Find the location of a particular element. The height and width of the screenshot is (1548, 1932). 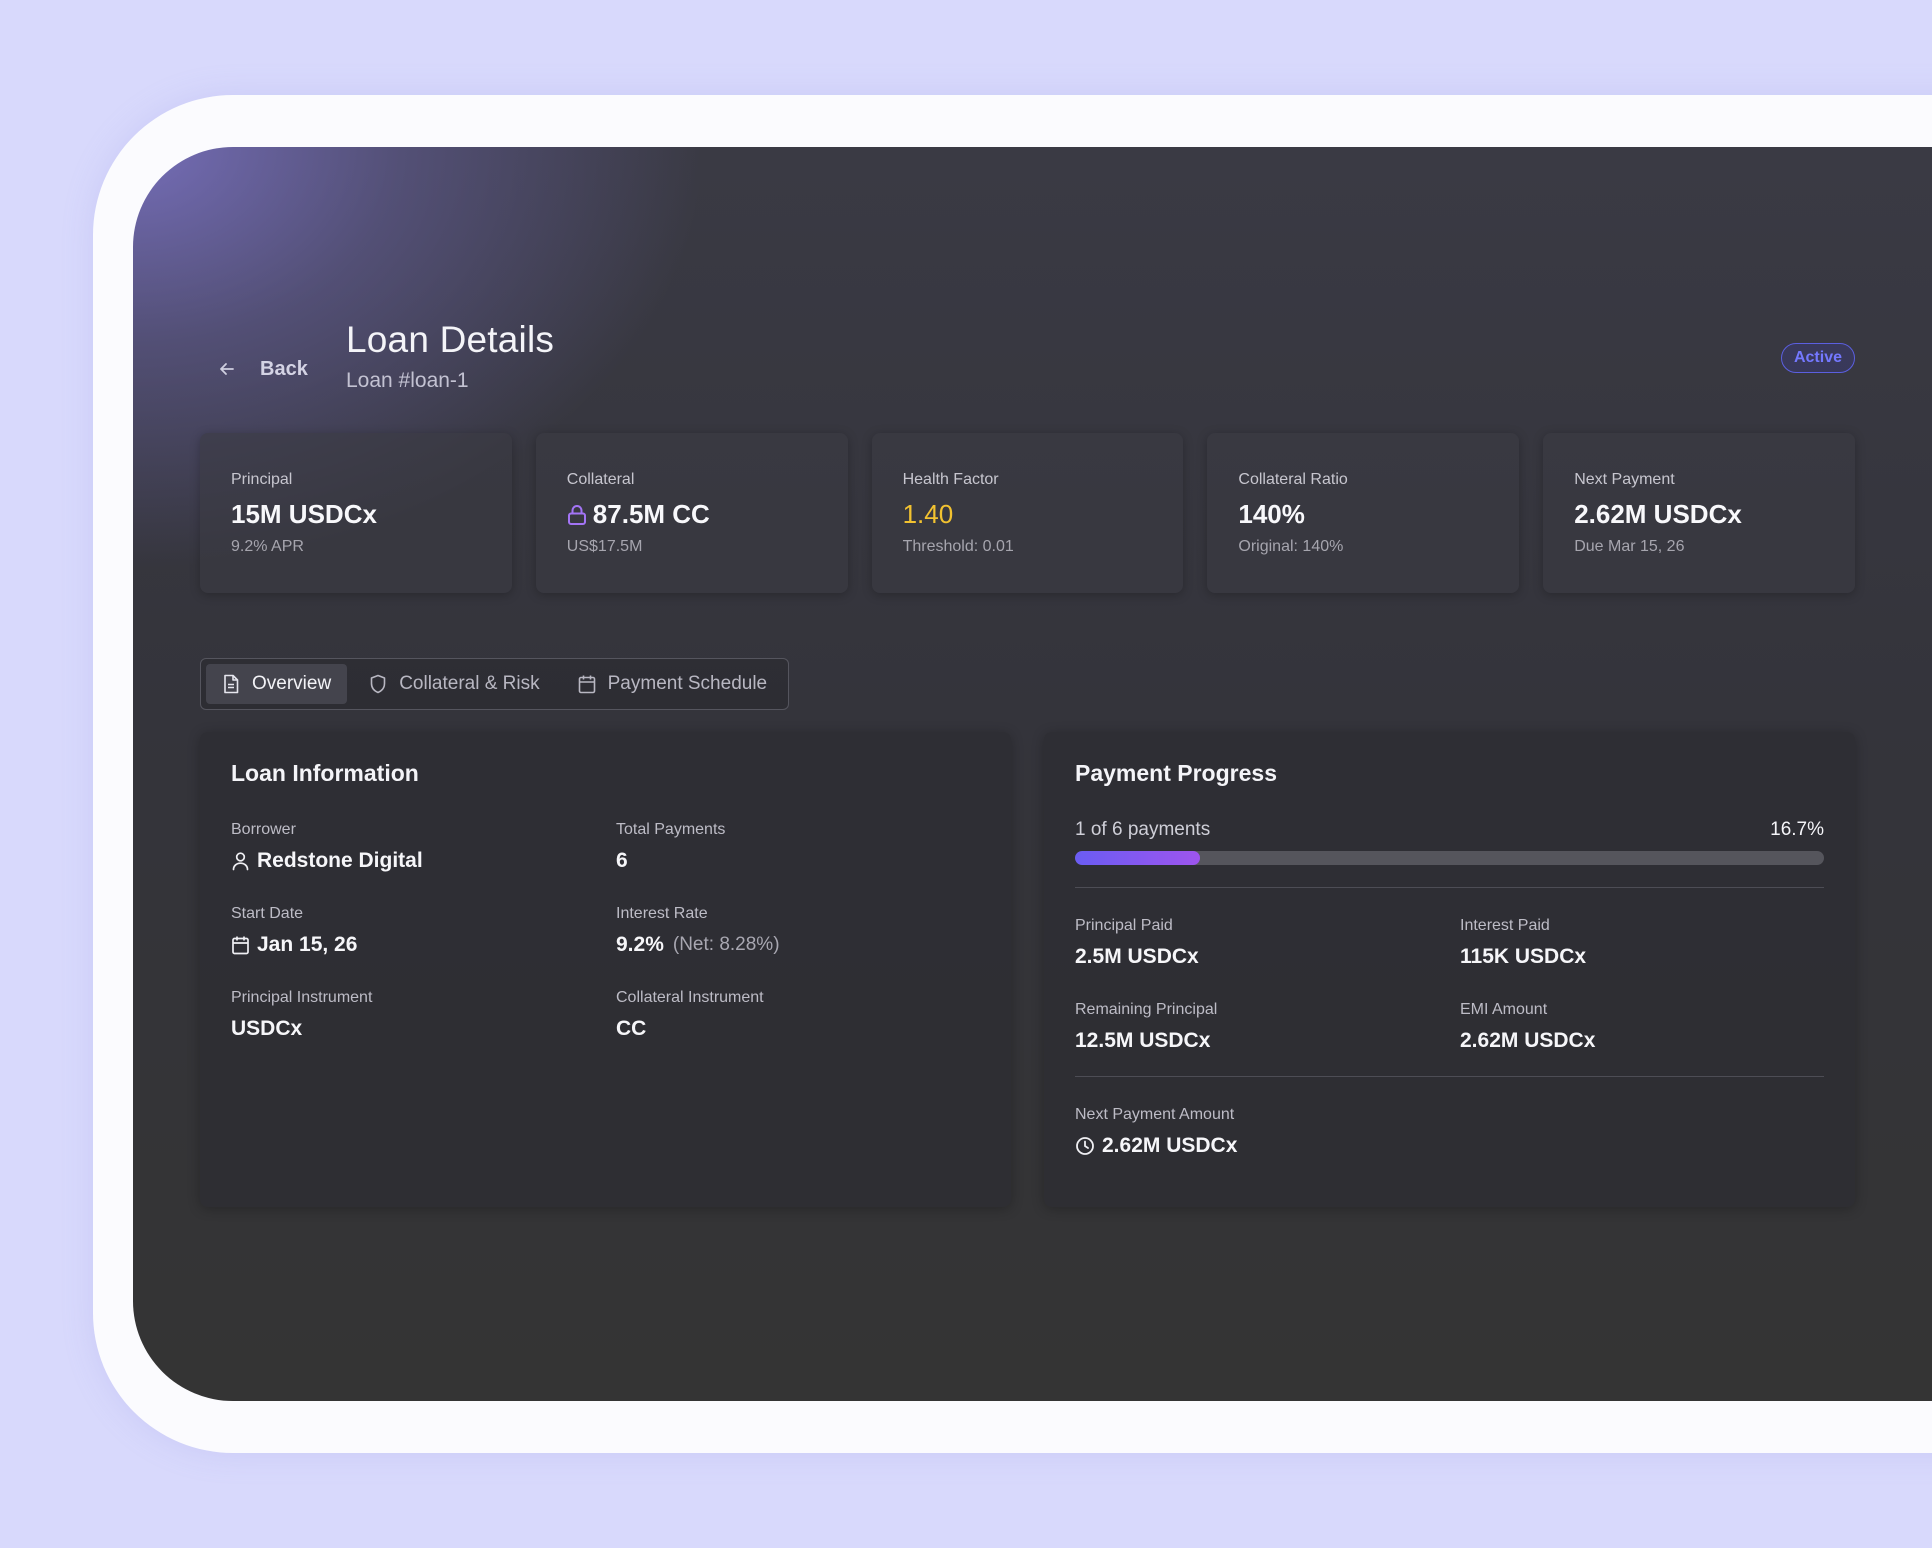

next-payment-field: Next Payment Amount 2.62M USDCx is located at coordinates (1449, 1132).